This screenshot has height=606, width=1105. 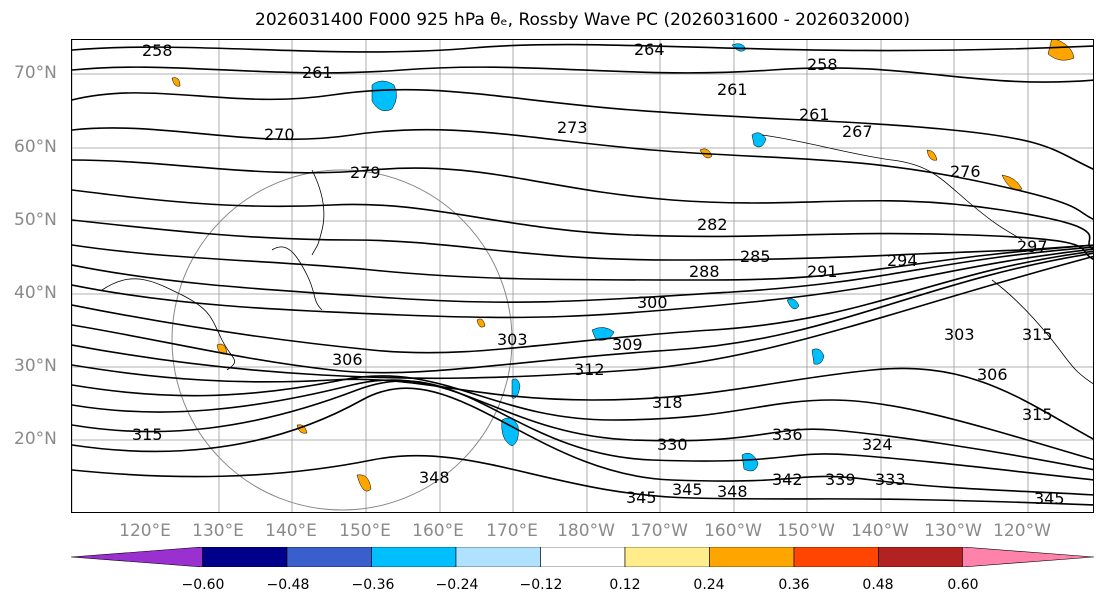 I want to click on lon-label-170w: 170°W, so click(x=659, y=531).